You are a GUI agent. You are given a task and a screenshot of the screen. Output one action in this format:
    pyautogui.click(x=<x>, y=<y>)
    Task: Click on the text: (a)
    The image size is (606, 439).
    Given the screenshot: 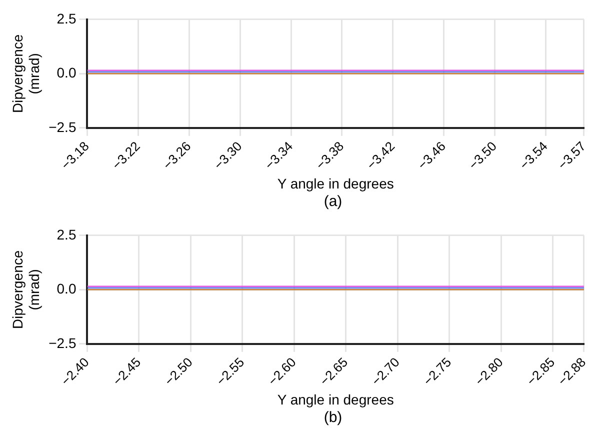 What is the action you would take?
    pyautogui.click(x=333, y=201)
    